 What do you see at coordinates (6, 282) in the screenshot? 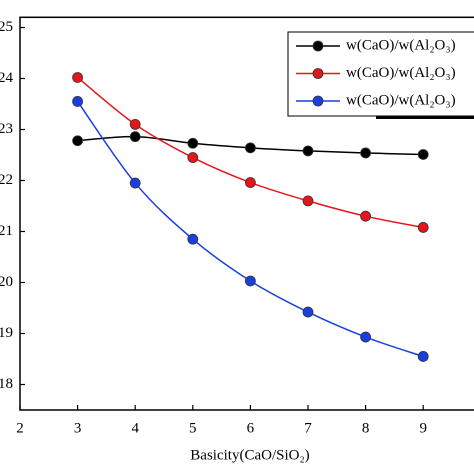
I see `y-tick-label: 20` at bounding box center [6, 282].